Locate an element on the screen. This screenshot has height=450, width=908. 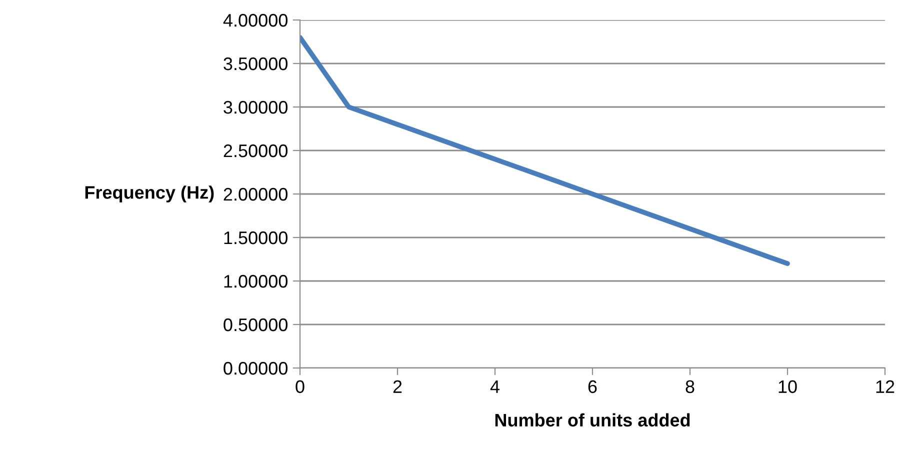
y-tick-label: 1.50000 is located at coordinates (256, 237).